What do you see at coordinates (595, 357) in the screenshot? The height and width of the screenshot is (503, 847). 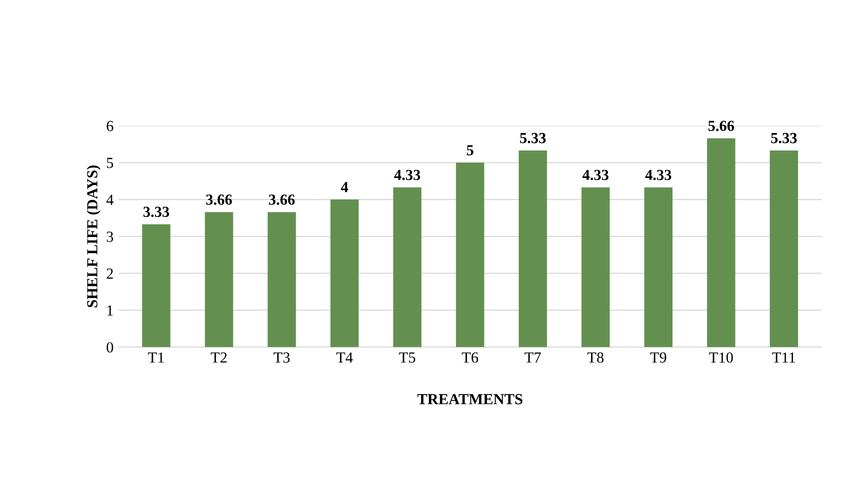 I see `x-tick-label: T8` at bounding box center [595, 357].